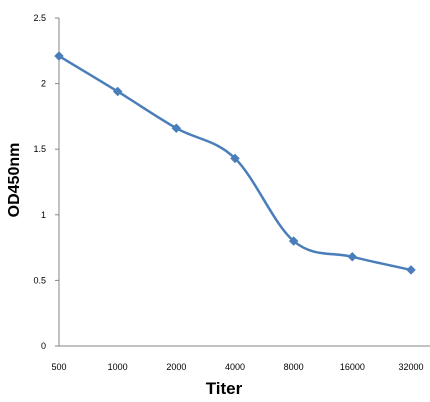 The width and height of the screenshot is (430, 402). I want to click on x-tick-label: 8000, so click(294, 367).